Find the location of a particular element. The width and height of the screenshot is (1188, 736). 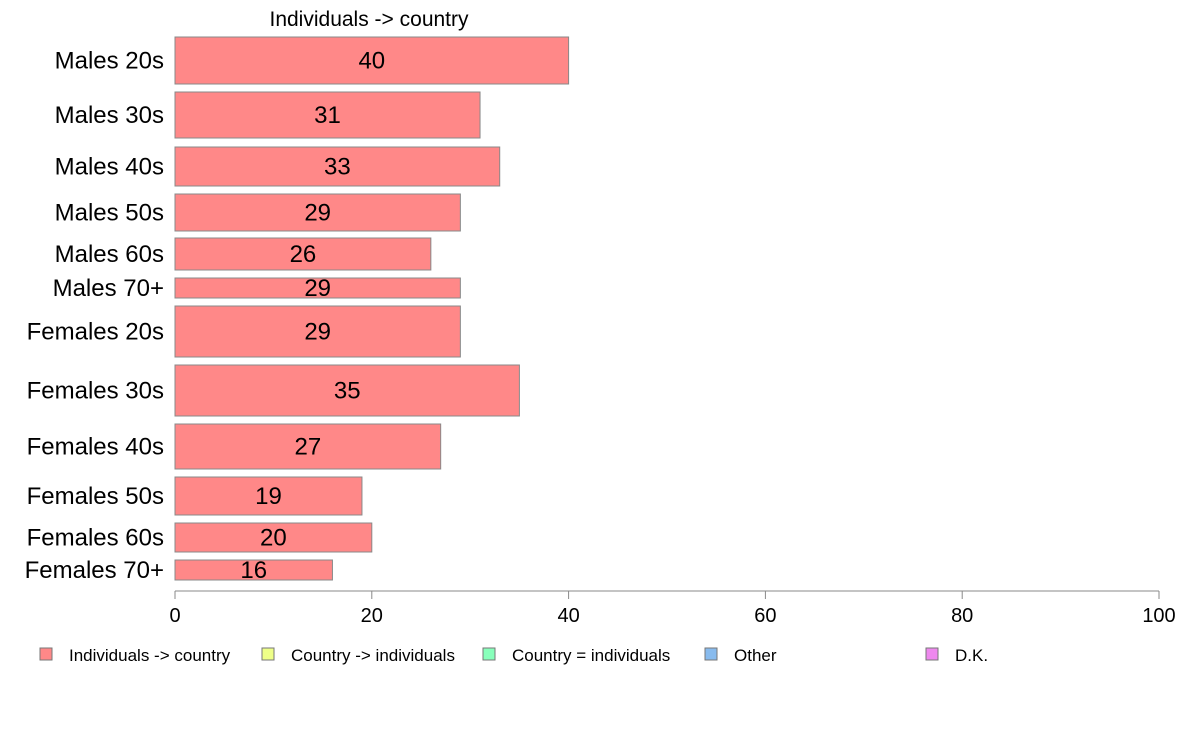

data-label: 31 is located at coordinates (327, 115).